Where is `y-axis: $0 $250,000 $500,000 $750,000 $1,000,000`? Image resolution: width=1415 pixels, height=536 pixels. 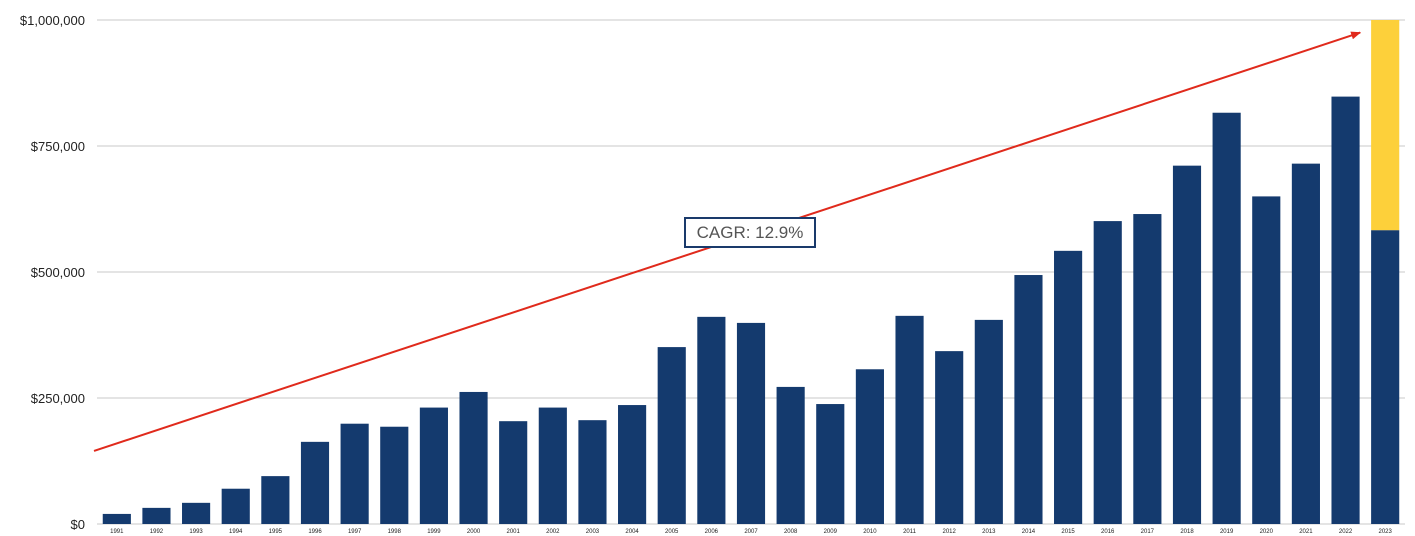
y-axis: $0 $250,000 $500,000 $750,000 $1,000,000 is located at coordinates (52, 272).